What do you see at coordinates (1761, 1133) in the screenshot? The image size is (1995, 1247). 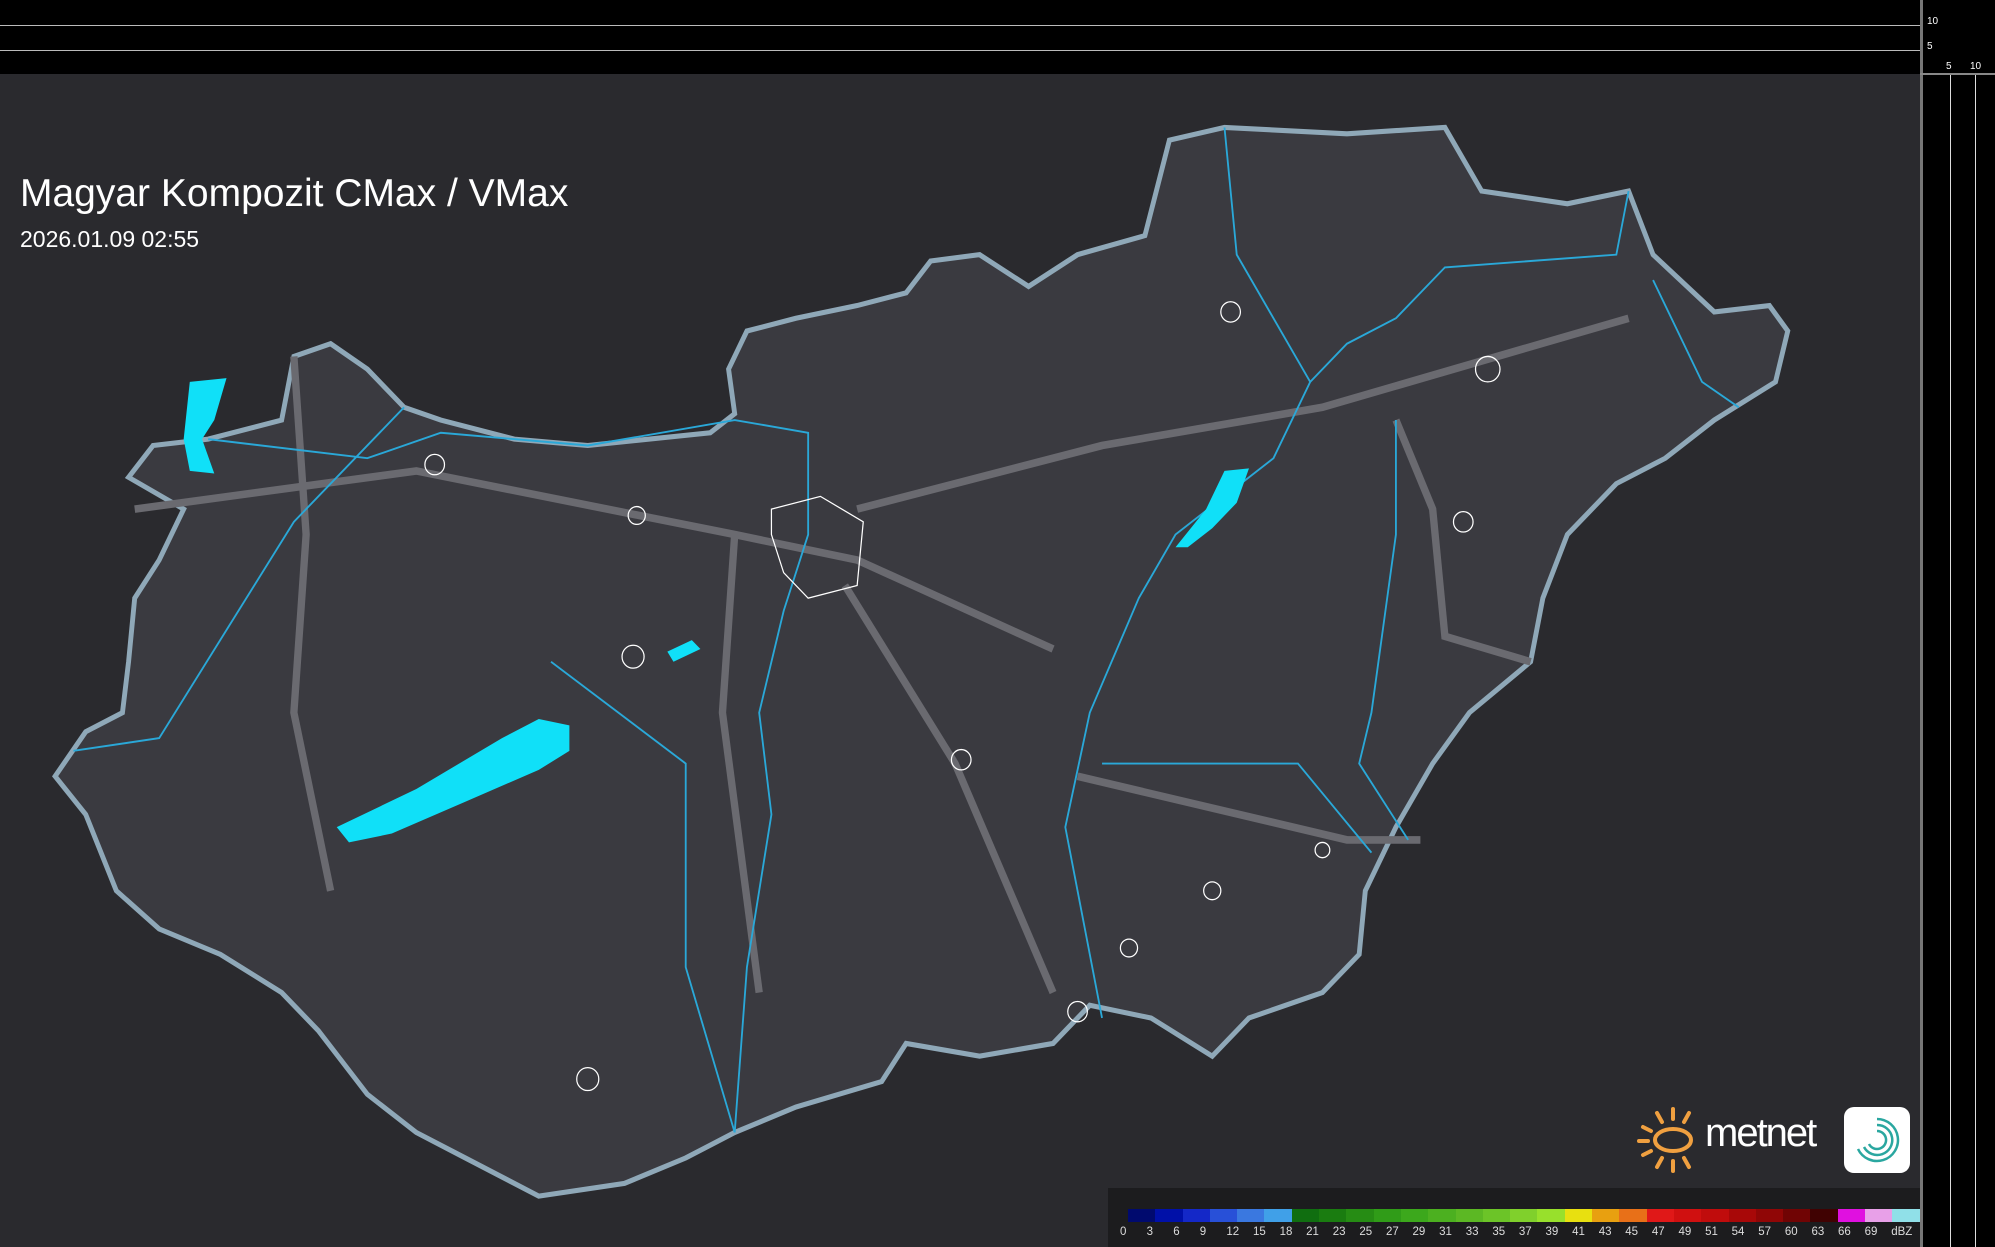 I see `brand-name: metnet` at bounding box center [1761, 1133].